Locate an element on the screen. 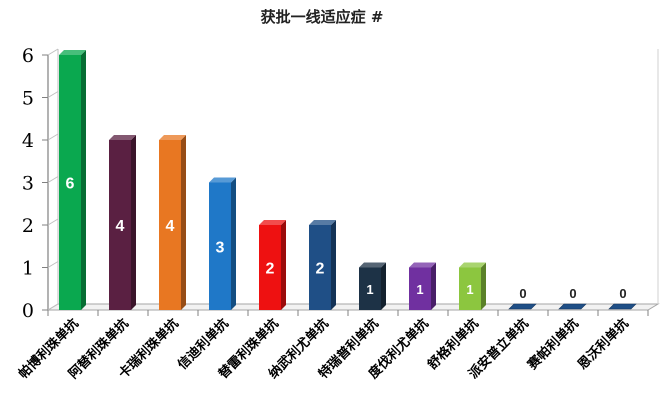  x-tick-label: 赛帕利单抗 is located at coordinates (553, 345).